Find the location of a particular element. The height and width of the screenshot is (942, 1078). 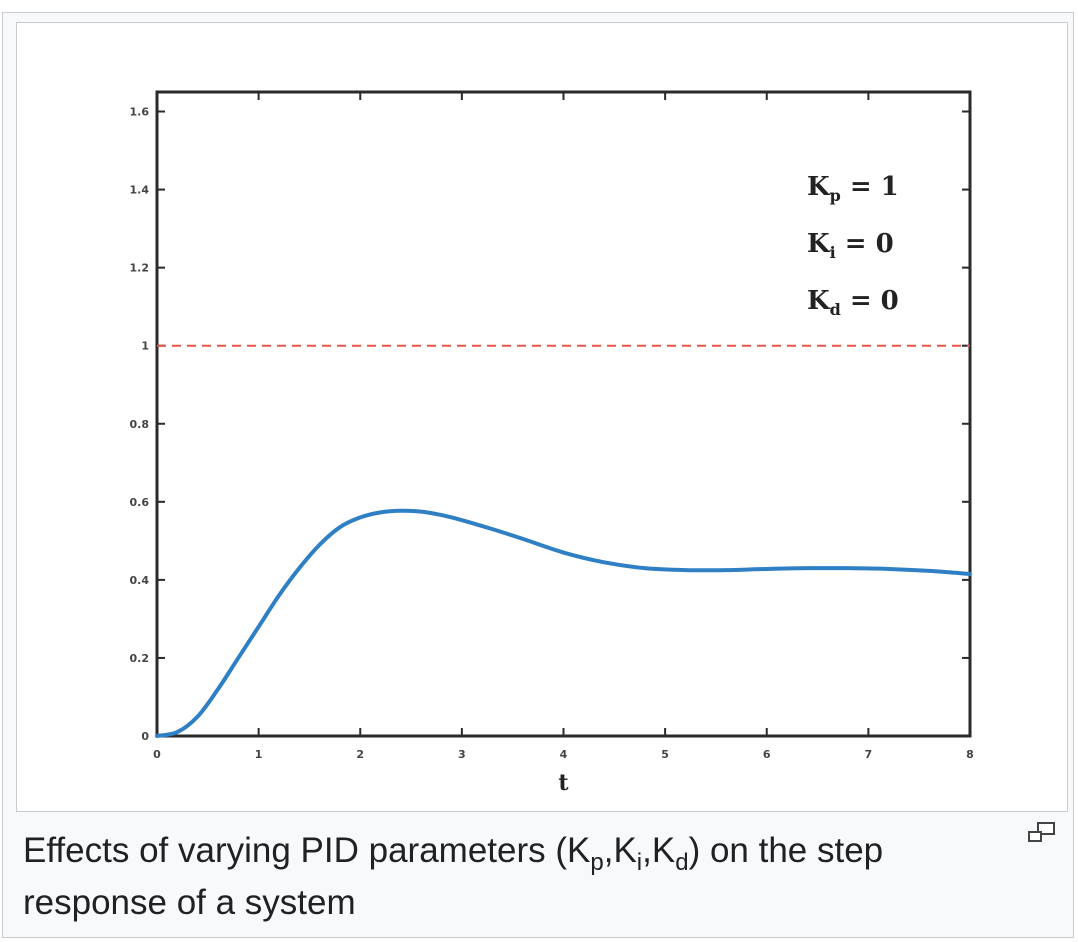

caption-sub-i: i is located at coordinates (639, 862).